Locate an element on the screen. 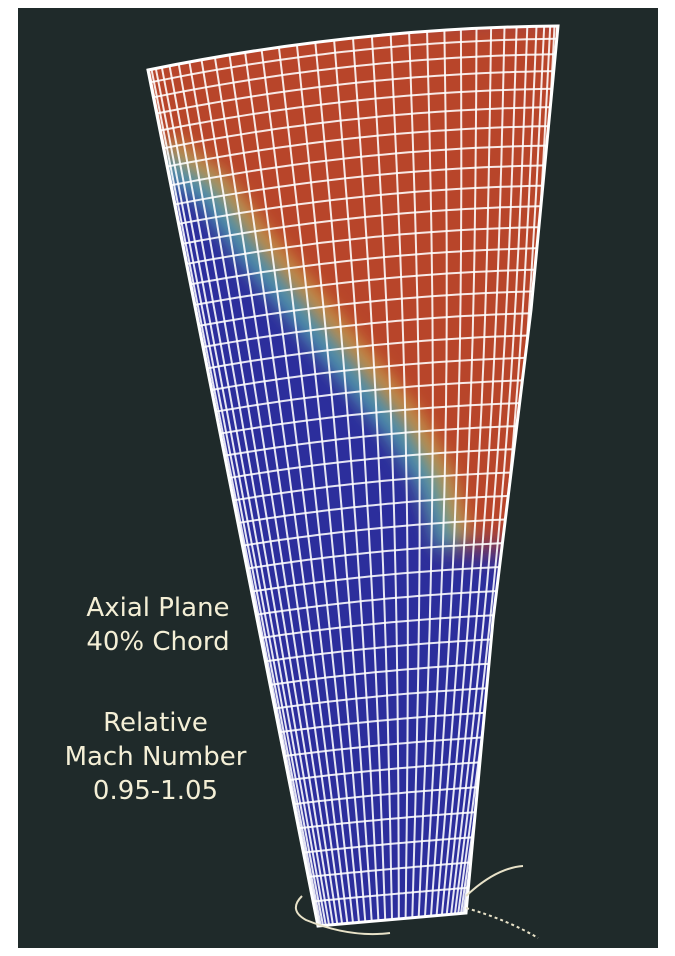  quantity-annotation: Relative Mach Number 0.95-1.05 is located at coordinates (155, 757).